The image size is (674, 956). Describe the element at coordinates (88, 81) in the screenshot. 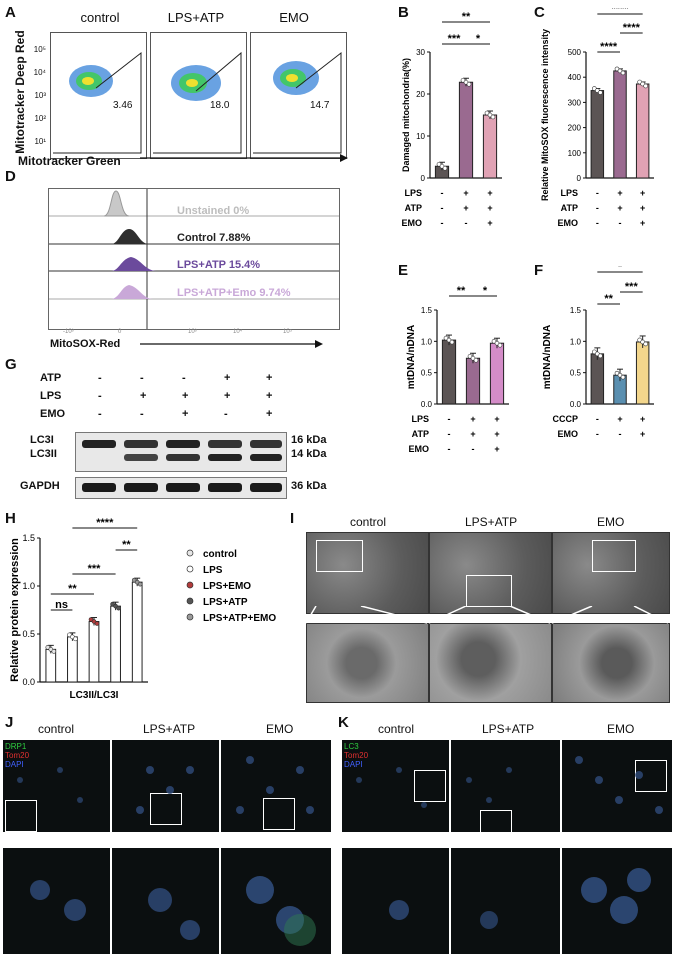

I see `cell-peak` at that location.